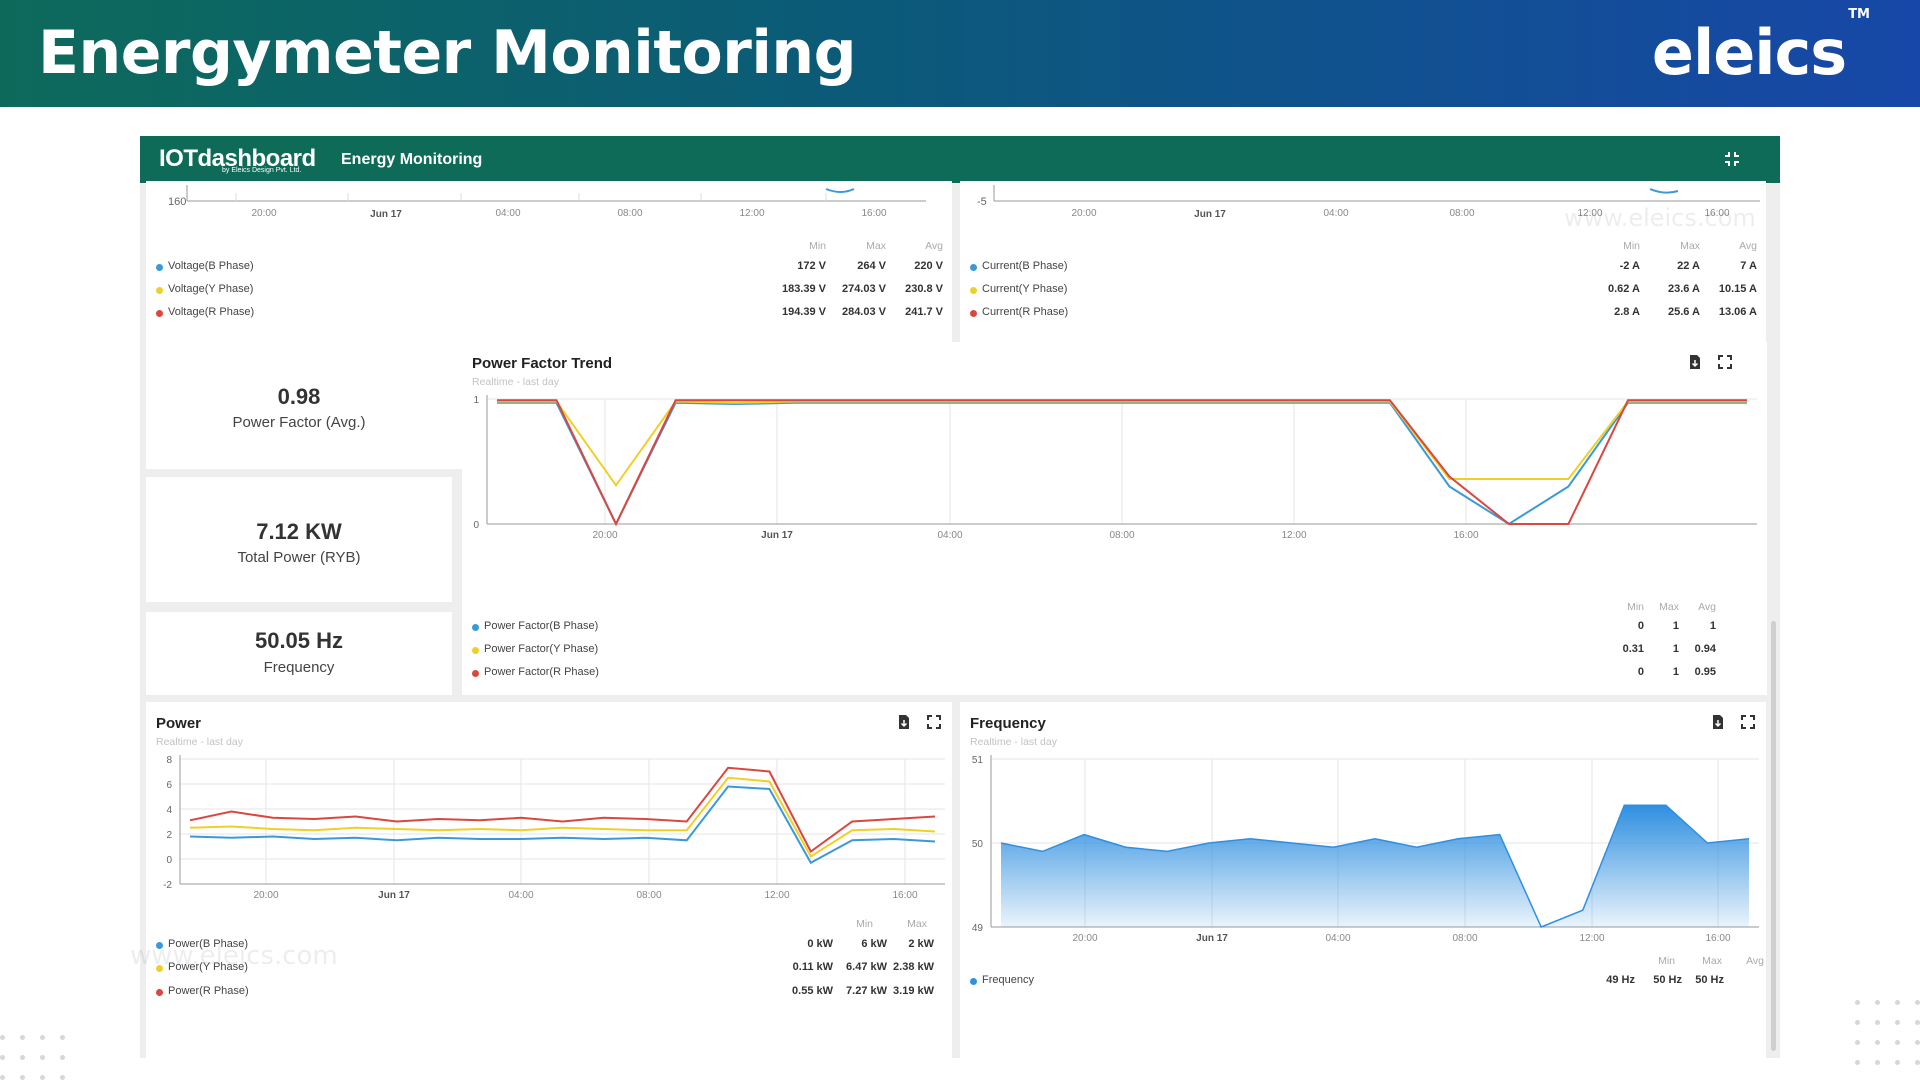  I want to click on stat-label: Total Power (RYB), so click(299, 557).